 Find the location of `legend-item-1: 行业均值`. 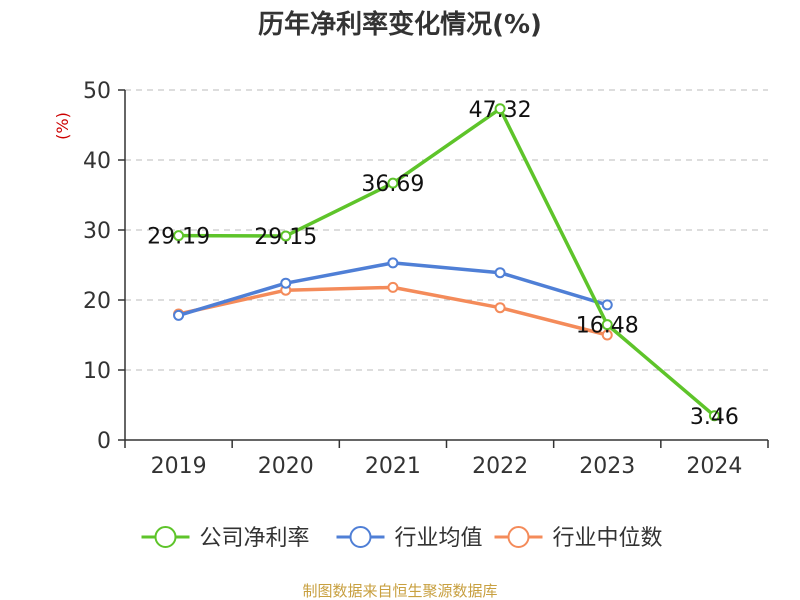

legend-item-1: 行业均值 is located at coordinates (409, 538).